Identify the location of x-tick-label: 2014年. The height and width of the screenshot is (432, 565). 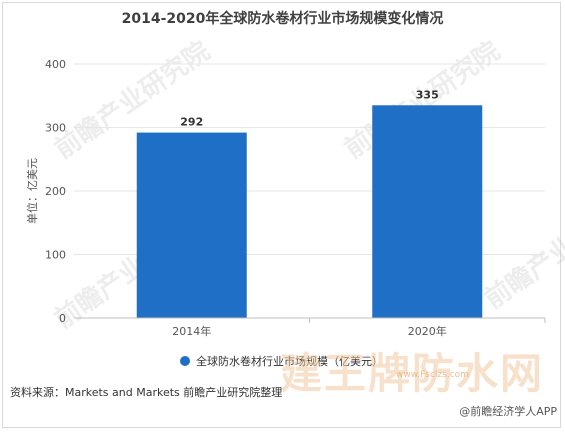
(191, 331).